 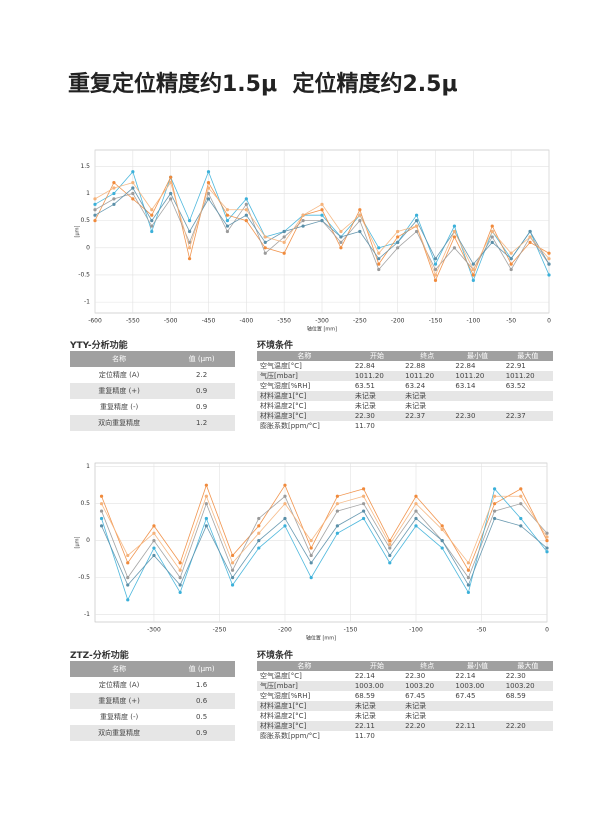 What do you see at coordinates (322, 329) in the screenshot?
I see `x-axis-label: 轴位置 [mm]` at bounding box center [322, 329].